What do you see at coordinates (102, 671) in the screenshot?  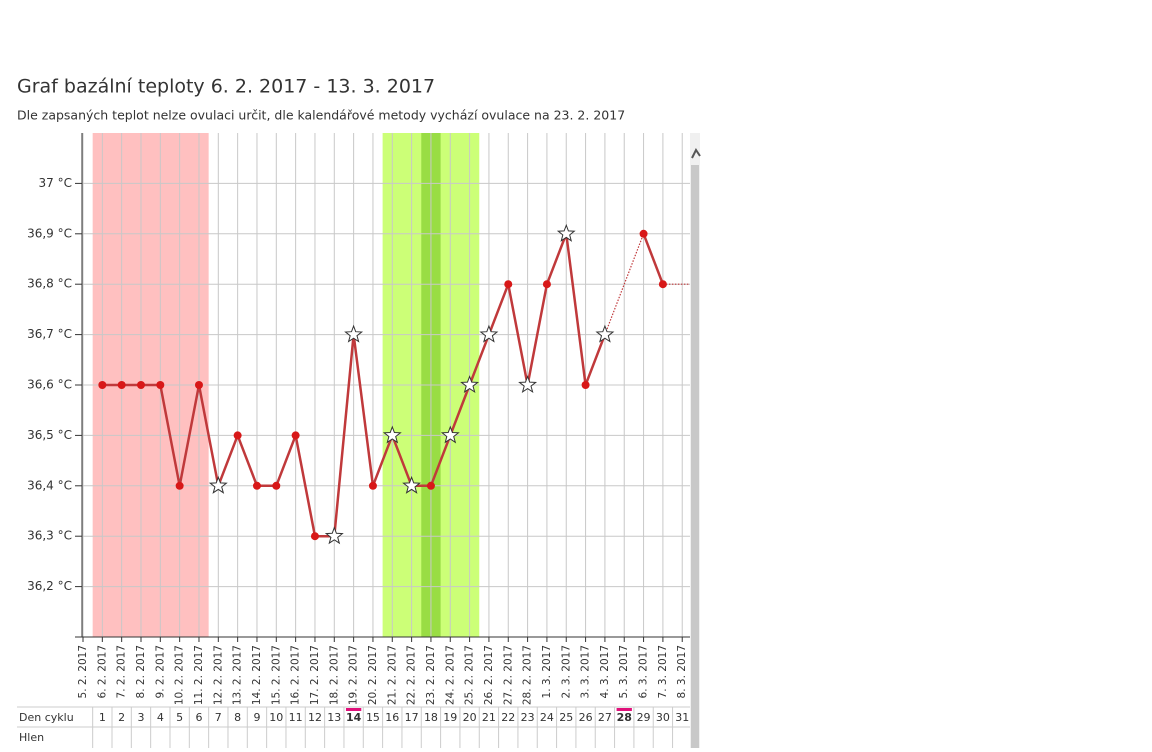 I see `x-tick-label: 6. 2. 2017` at bounding box center [102, 671].